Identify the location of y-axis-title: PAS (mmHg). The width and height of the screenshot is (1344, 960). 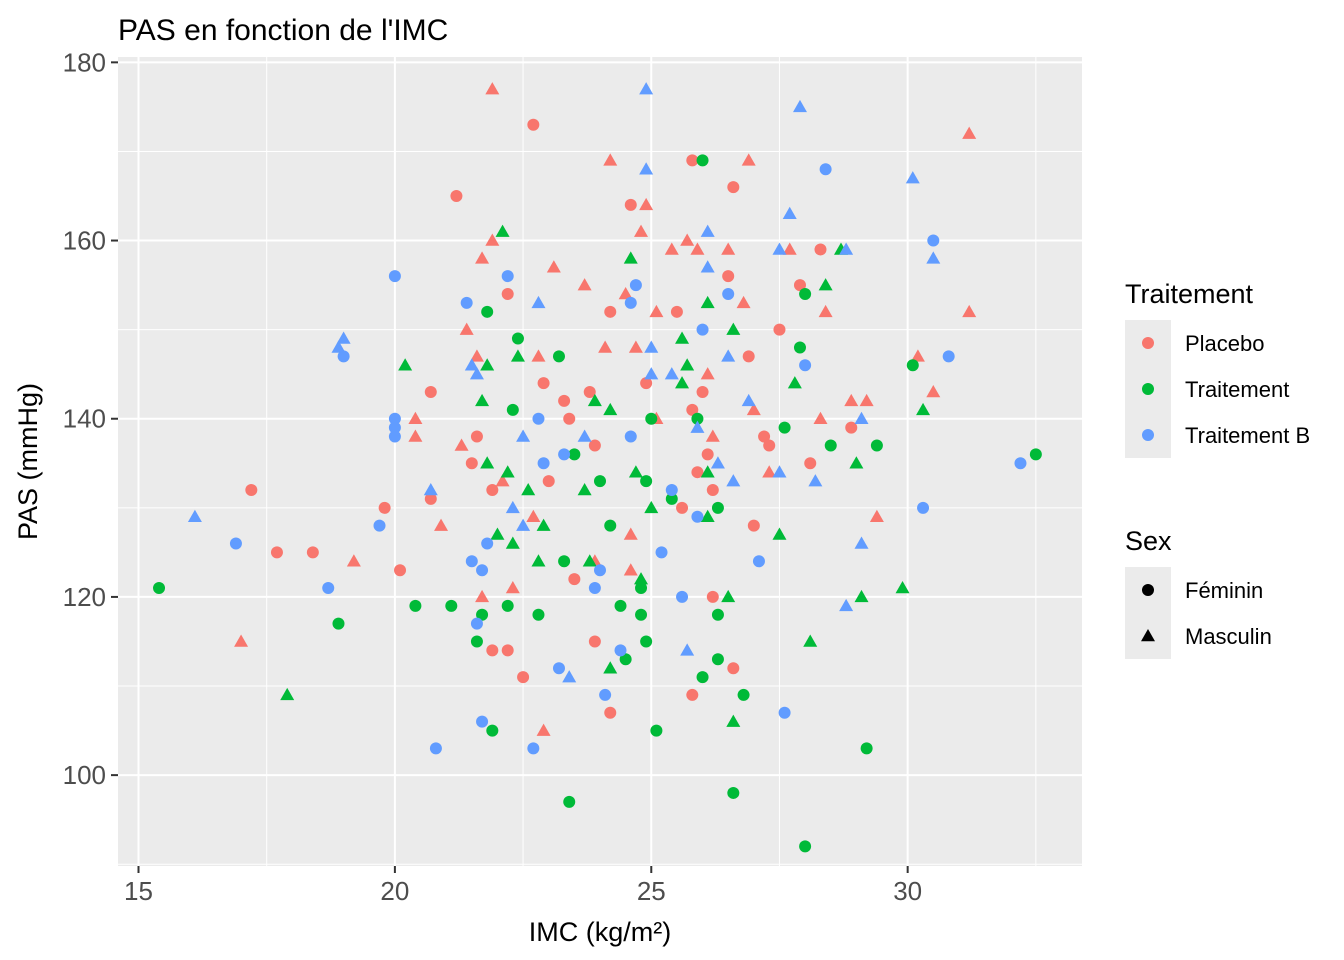
(28, 461).